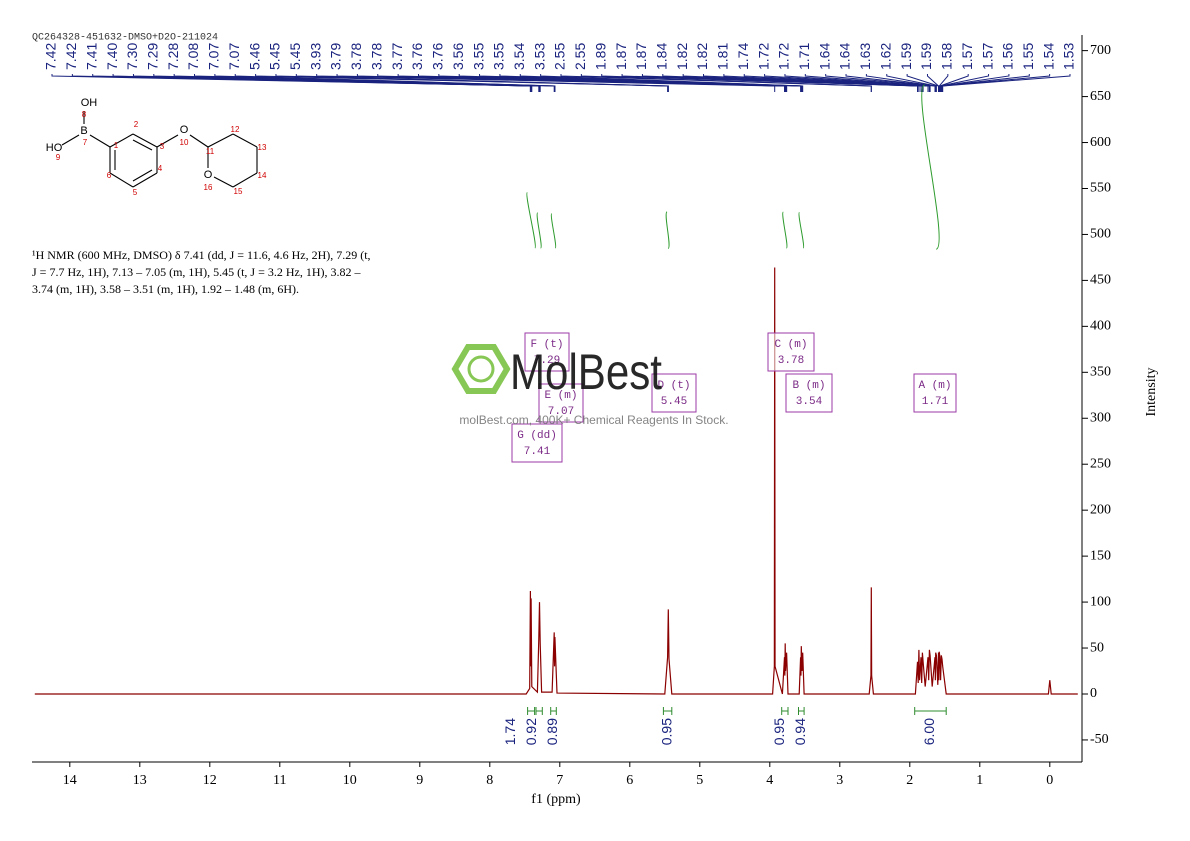  Describe the element at coordinates (561, 412) in the screenshot. I see `multiplet-shift: 7.07` at that location.